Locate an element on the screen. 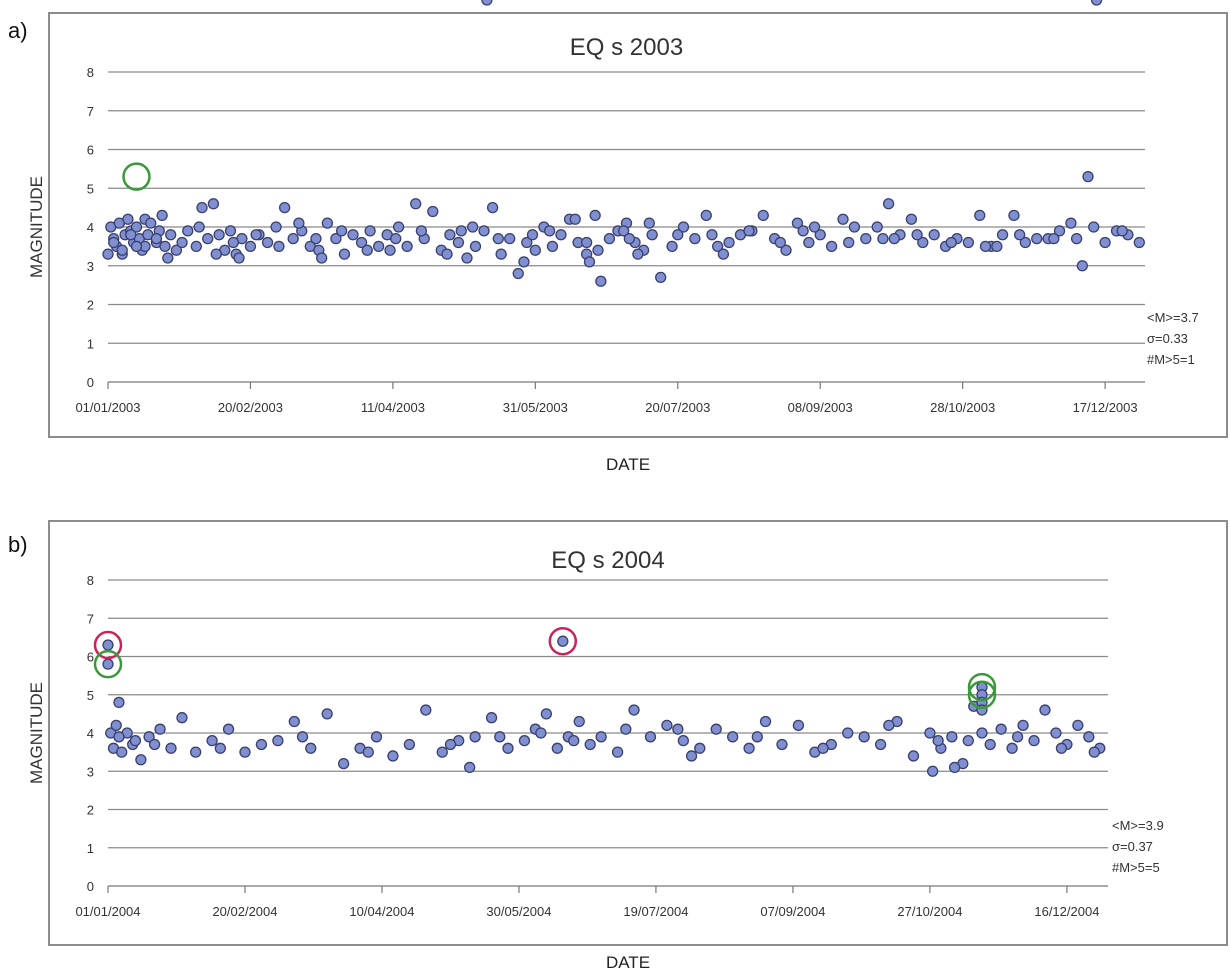 Image resolution: width=1230 pixels, height=976 pixels. panel-a-label: a) is located at coordinates (18, 30).